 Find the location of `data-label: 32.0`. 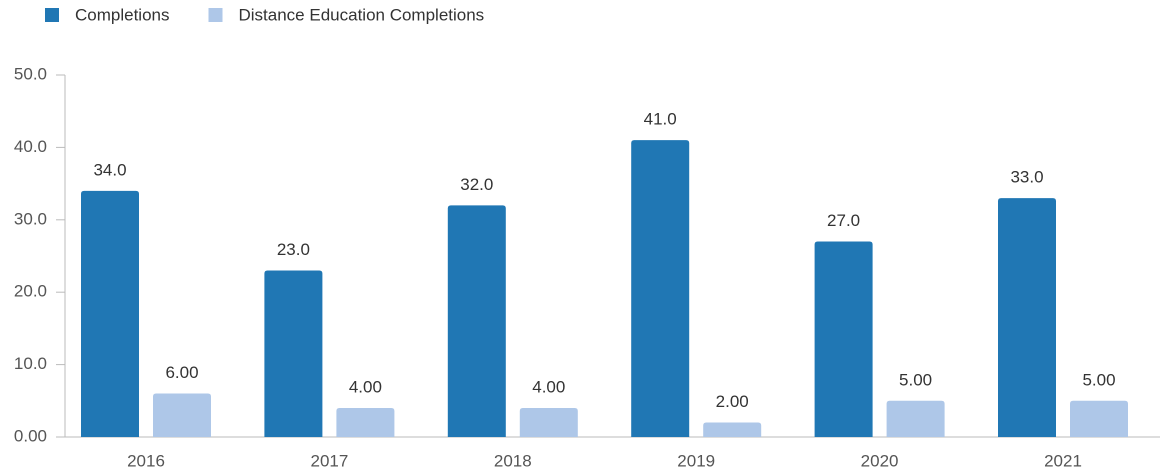

data-label: 32.0 is located at coordinates (476, 184).